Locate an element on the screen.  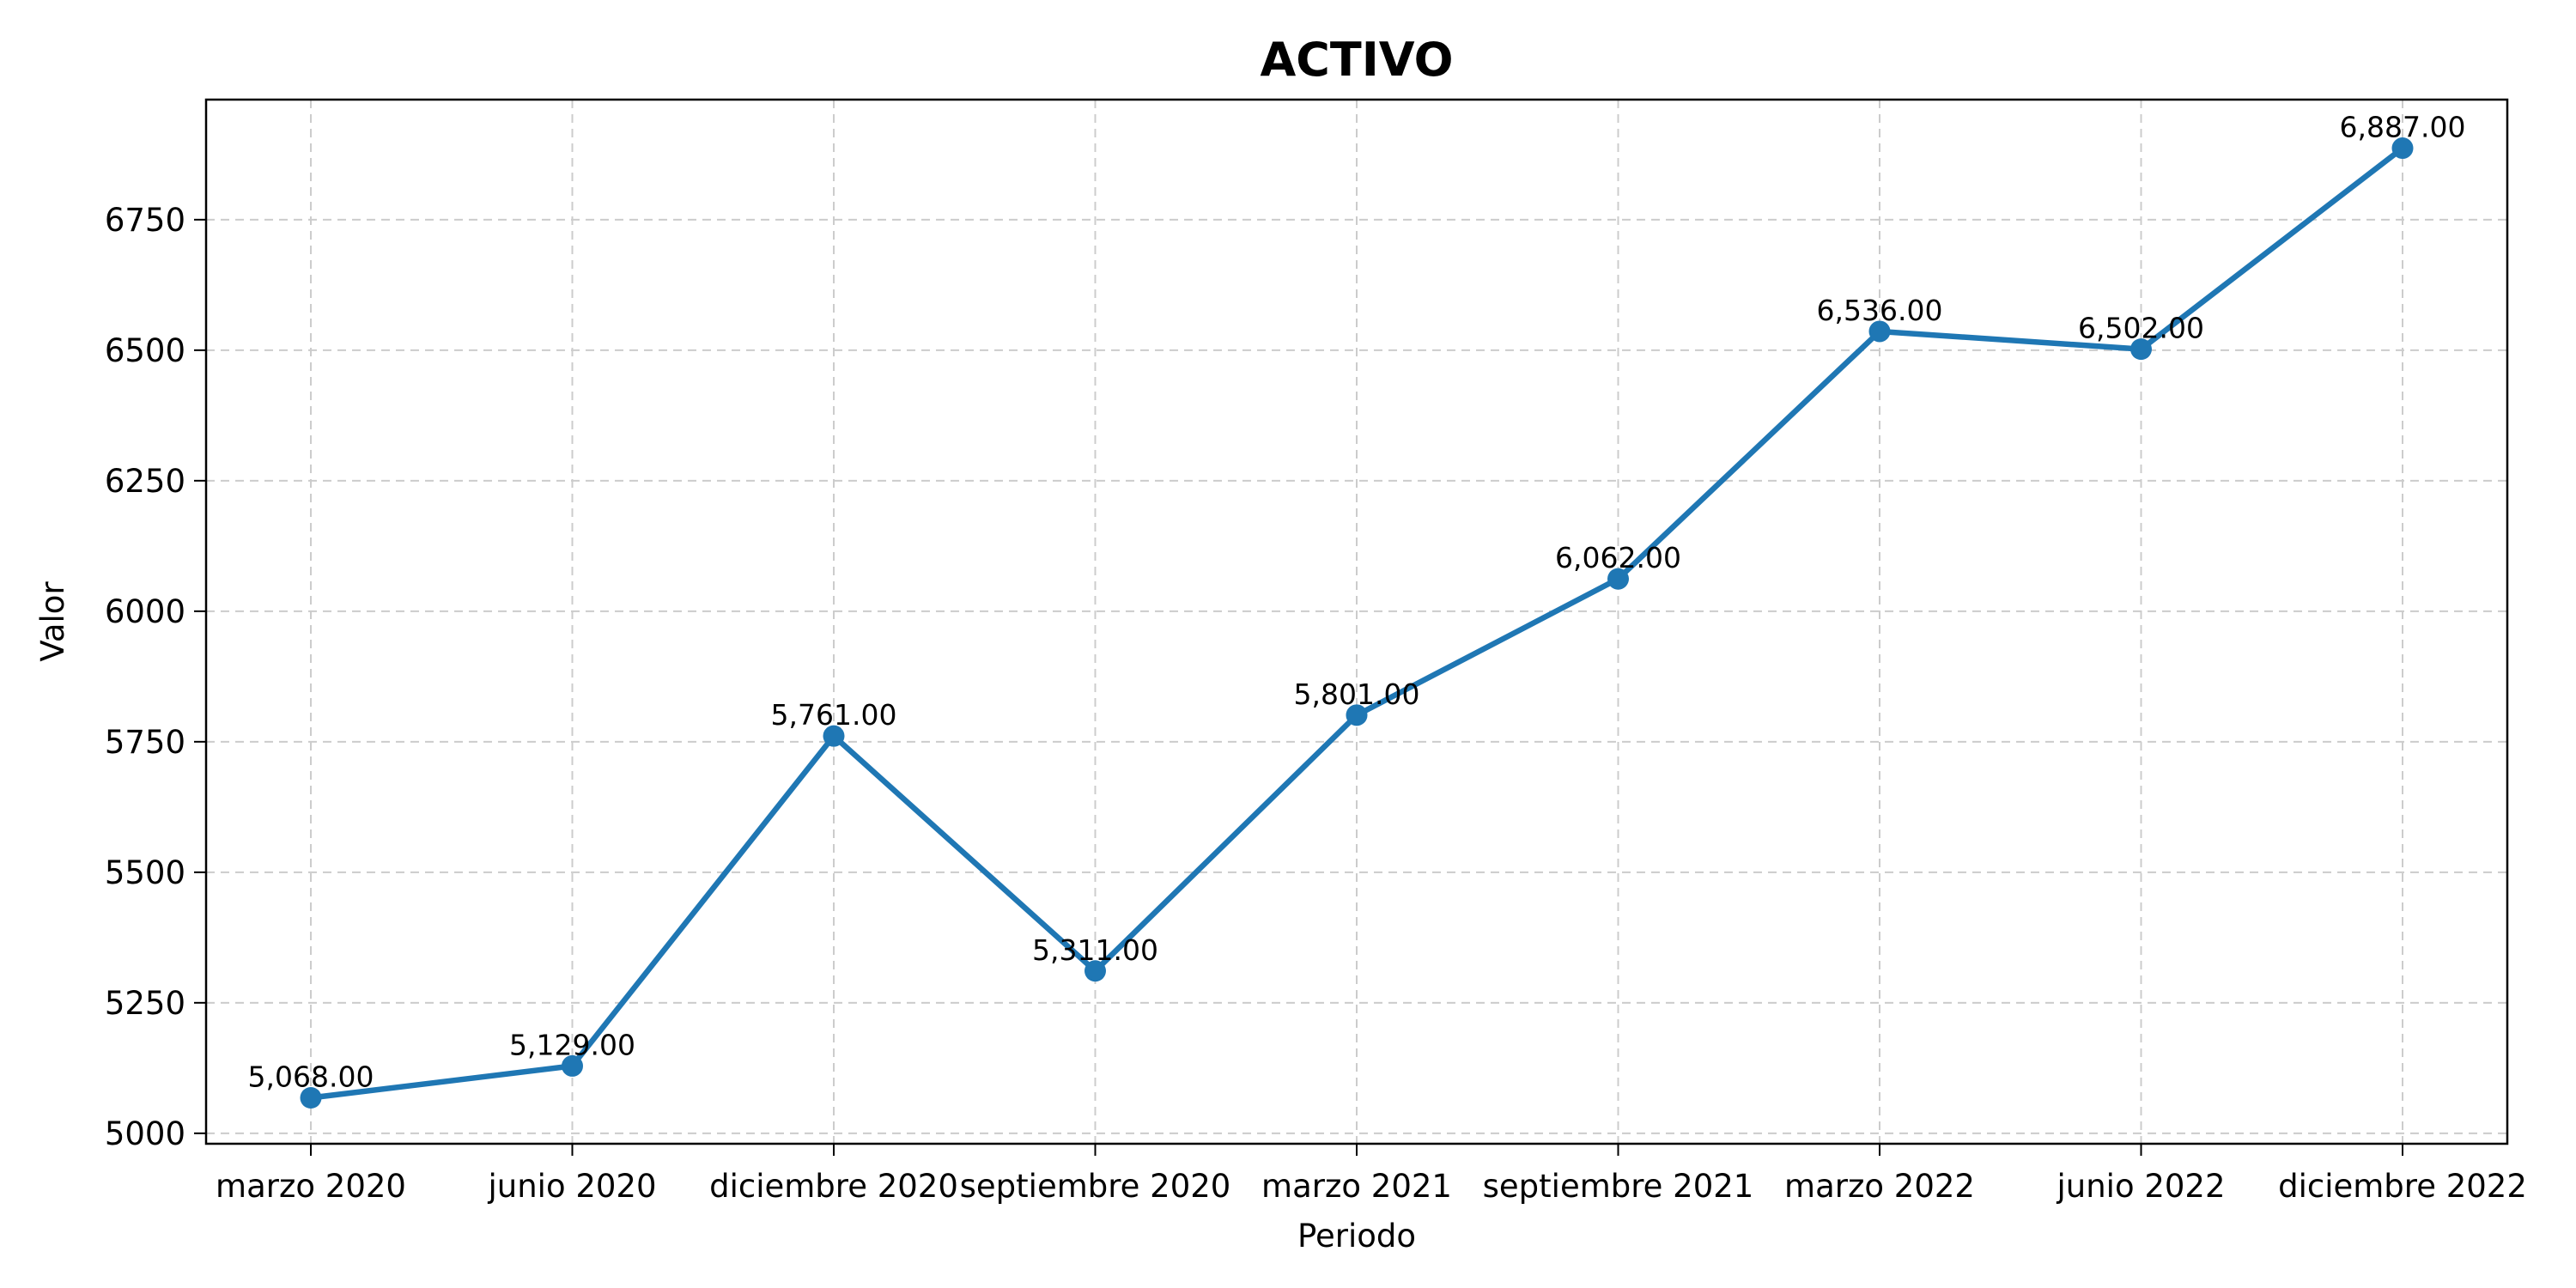
x-tick-label: marzo 2022 is located at coordinates (1880, 1186).